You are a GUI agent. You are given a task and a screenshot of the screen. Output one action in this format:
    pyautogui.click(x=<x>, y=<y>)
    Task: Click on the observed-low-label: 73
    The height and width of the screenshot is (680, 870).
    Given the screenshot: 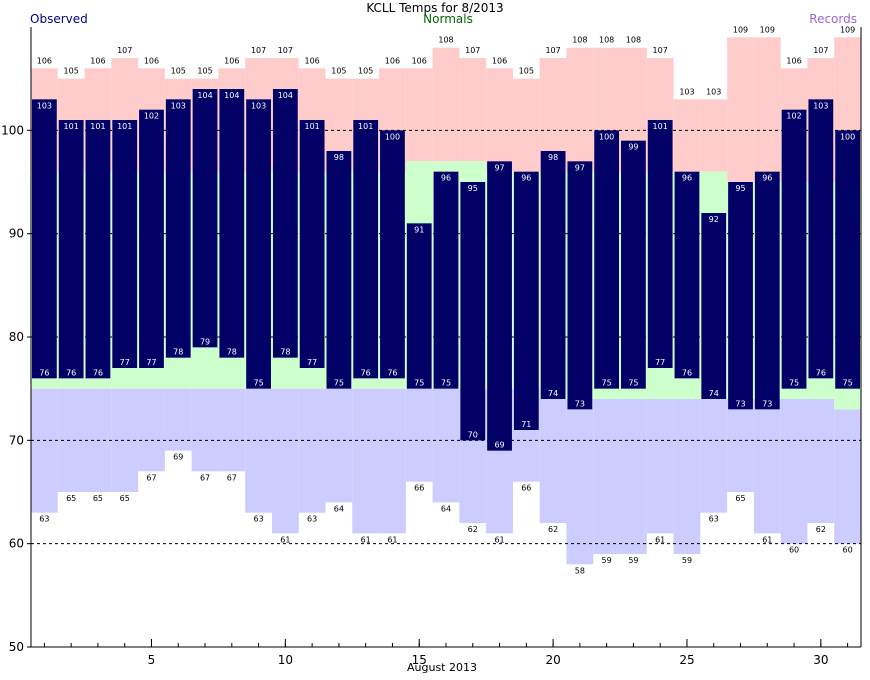 What is the action you would take?
    pyautogui.click(x=767, y=403)
    